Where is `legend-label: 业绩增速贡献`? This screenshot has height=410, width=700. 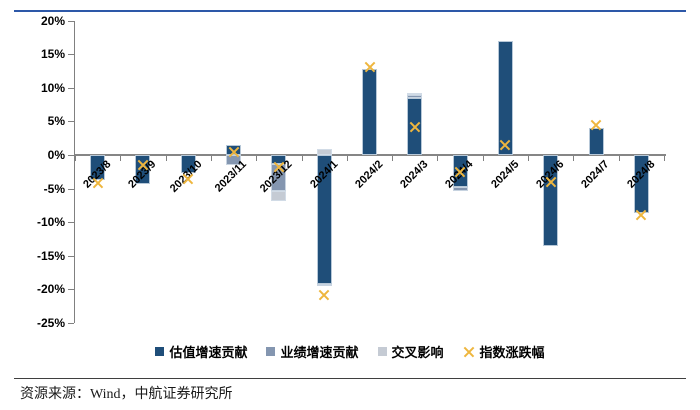 legend-label: 业绩增速贡献 is located at coordinates (319, 352).